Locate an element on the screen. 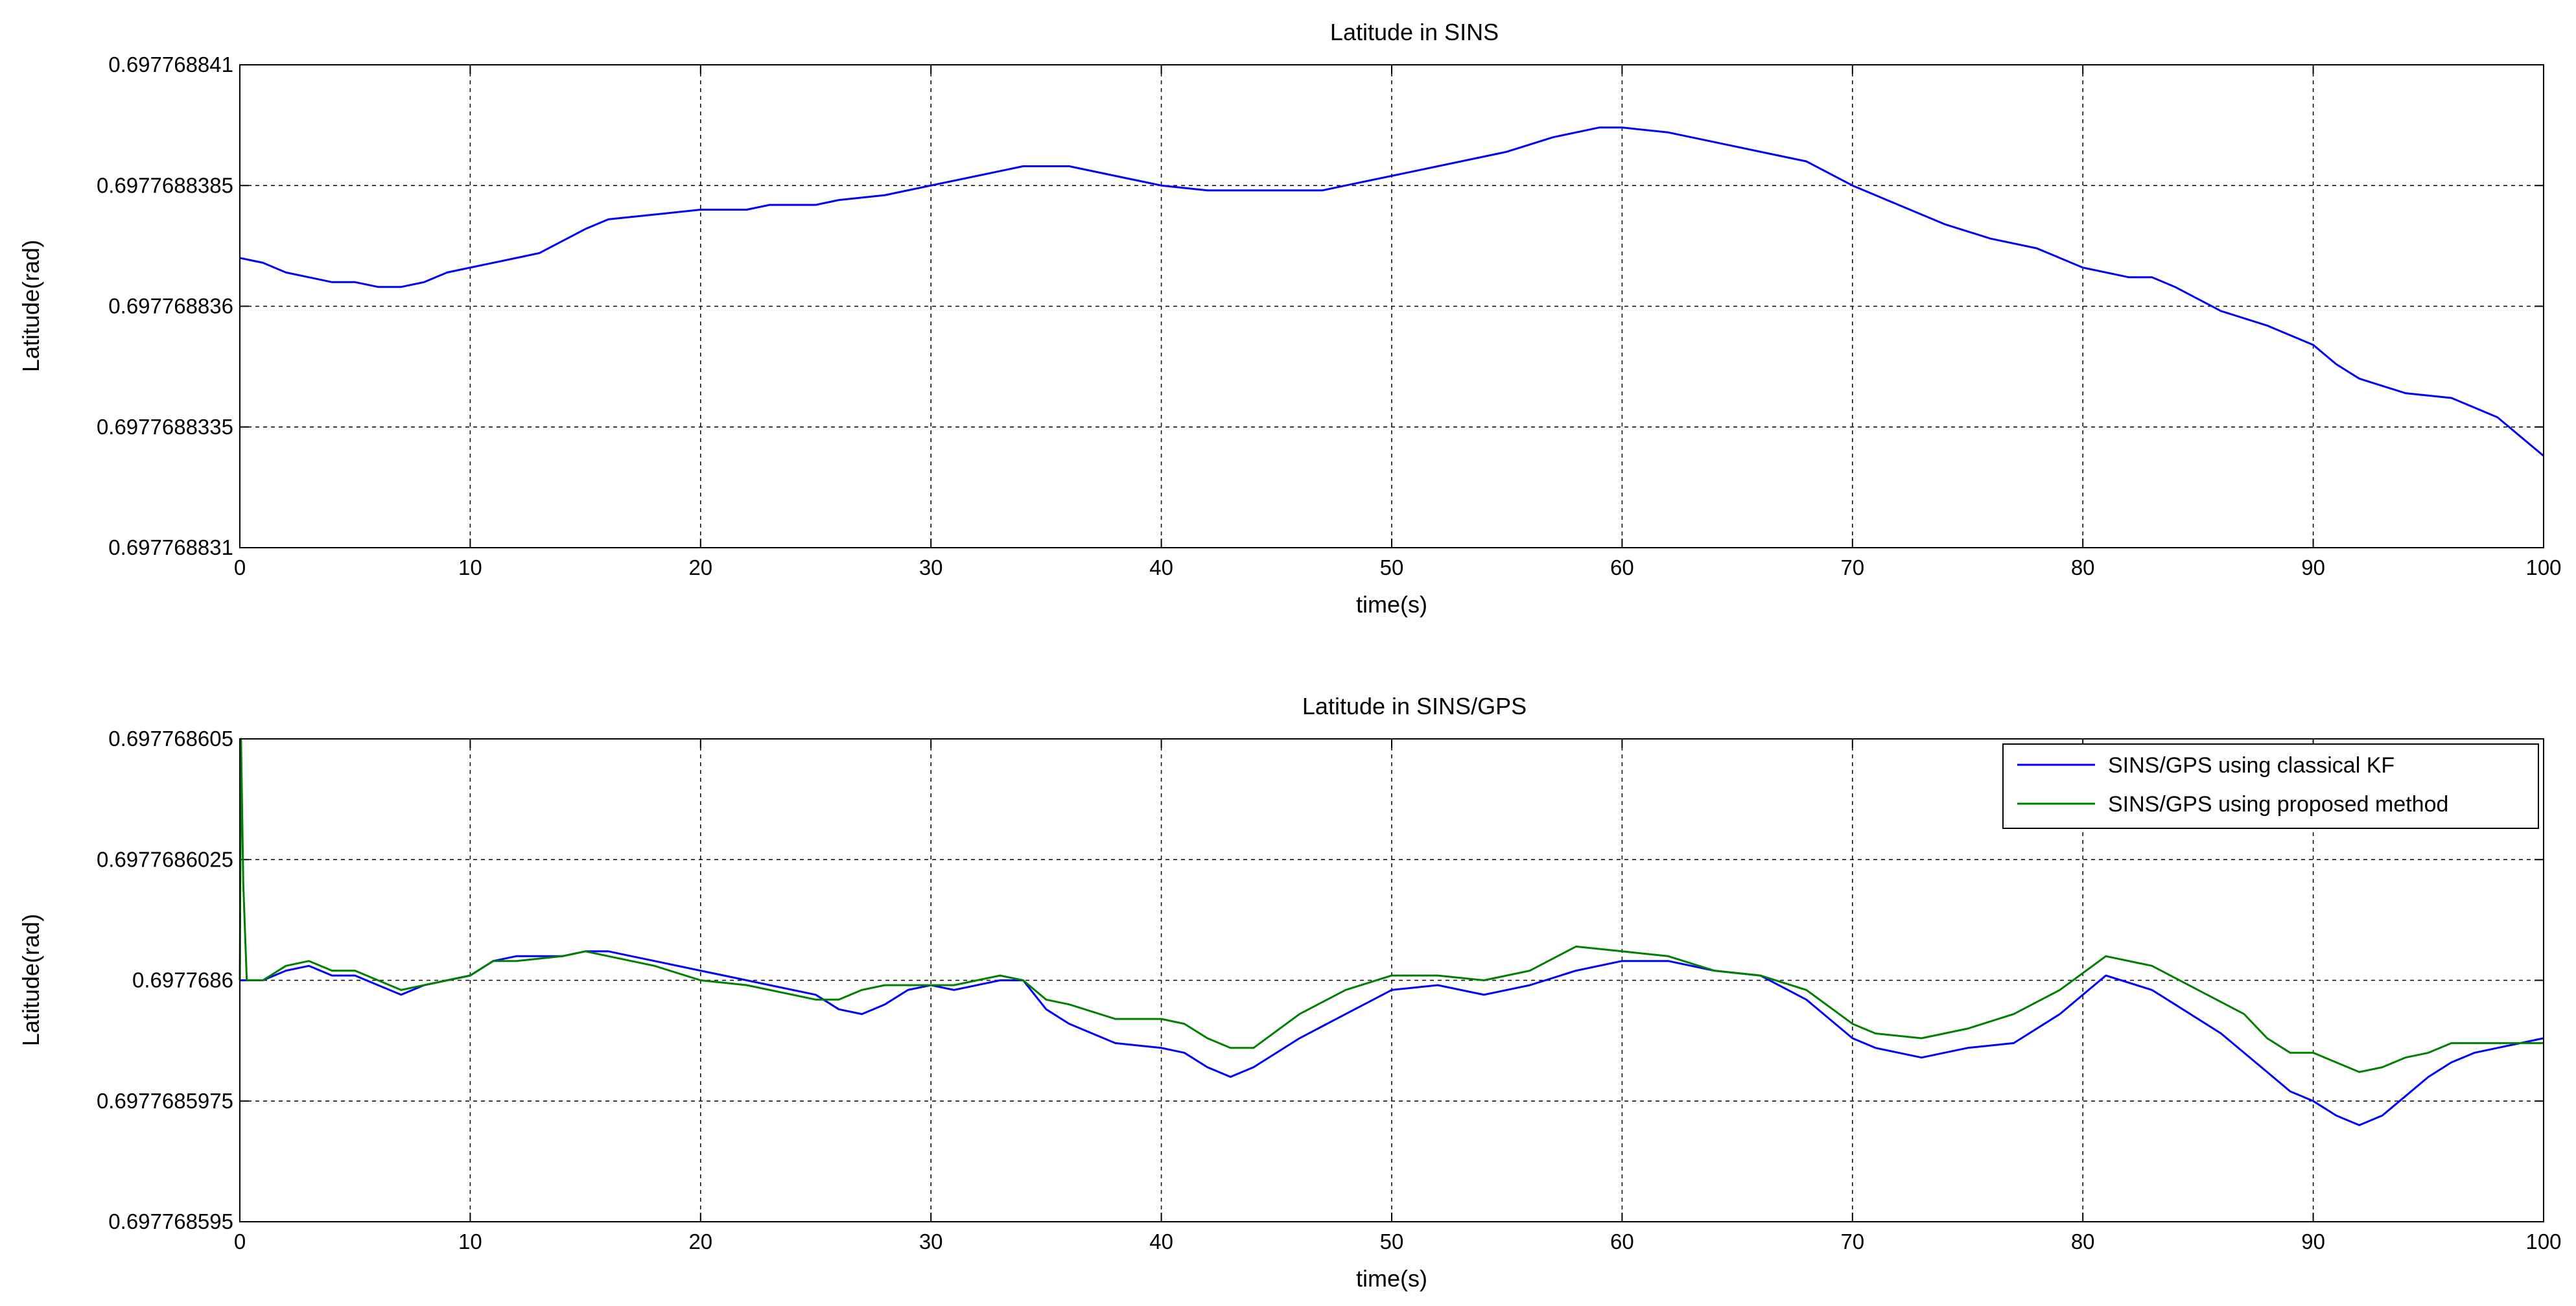  legend-box is located at coordinates (2270, 786).